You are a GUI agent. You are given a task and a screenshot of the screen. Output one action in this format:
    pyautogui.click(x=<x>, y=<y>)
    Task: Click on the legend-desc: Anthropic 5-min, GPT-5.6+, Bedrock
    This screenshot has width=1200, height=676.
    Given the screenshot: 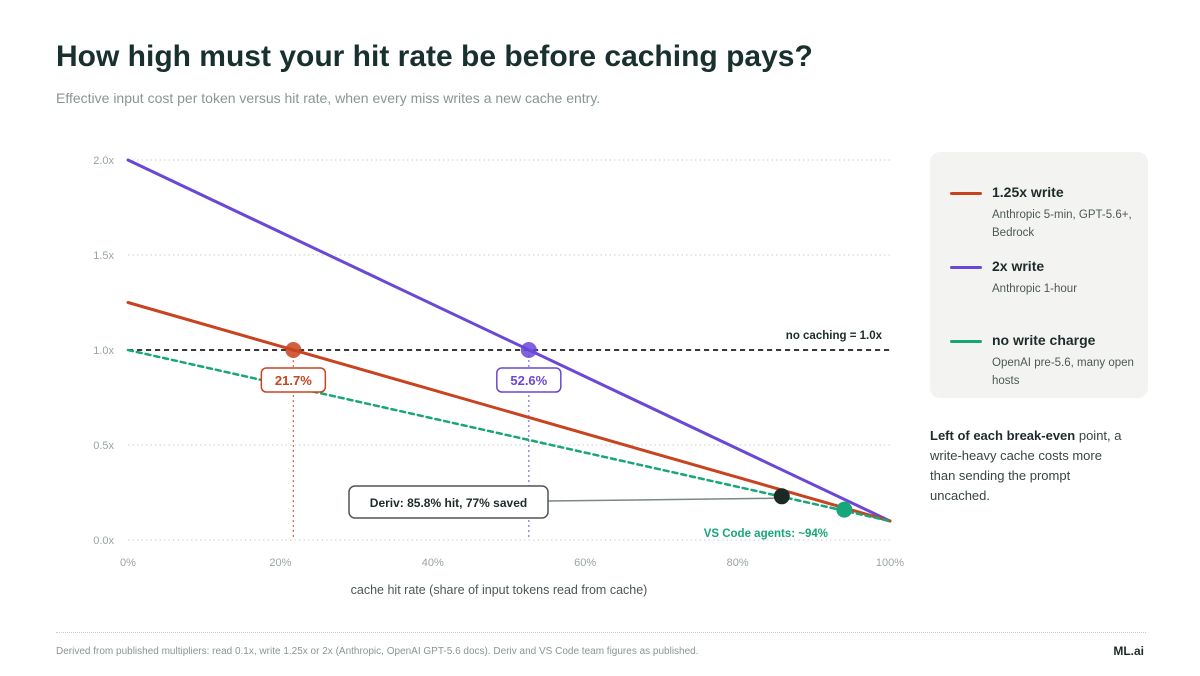 What is the action you would take?
    pyautogui.click(x=1062, y=224)
    